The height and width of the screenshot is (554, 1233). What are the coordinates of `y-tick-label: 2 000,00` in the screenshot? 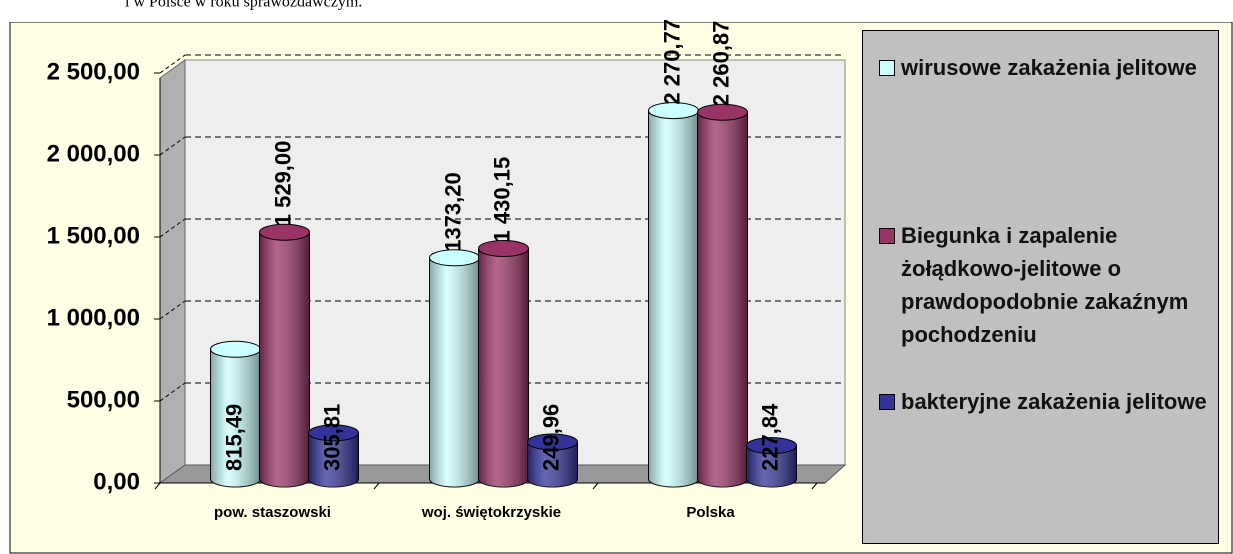 It's located at (93, 153).